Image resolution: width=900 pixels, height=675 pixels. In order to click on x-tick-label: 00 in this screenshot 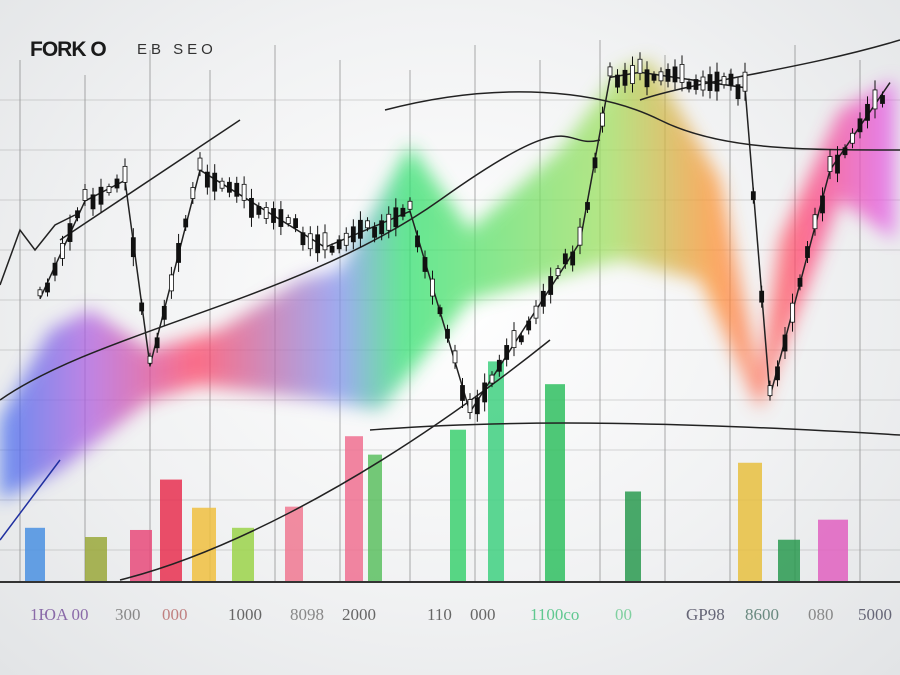, I will do `click(623, 614)`.